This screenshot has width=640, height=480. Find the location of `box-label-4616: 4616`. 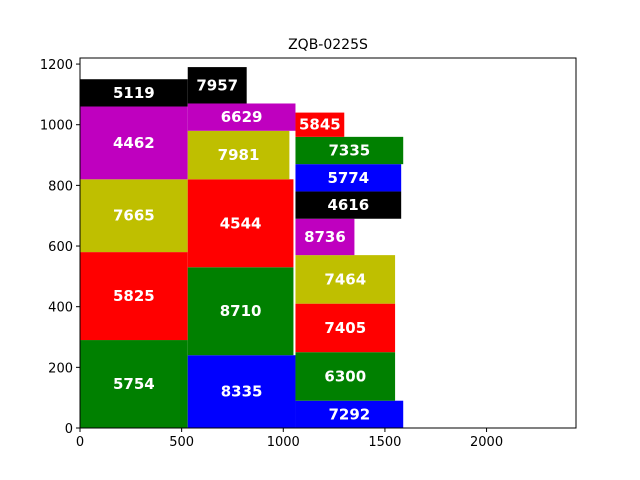

box-label-4616: 4616 is located at coordinates (348, 205).